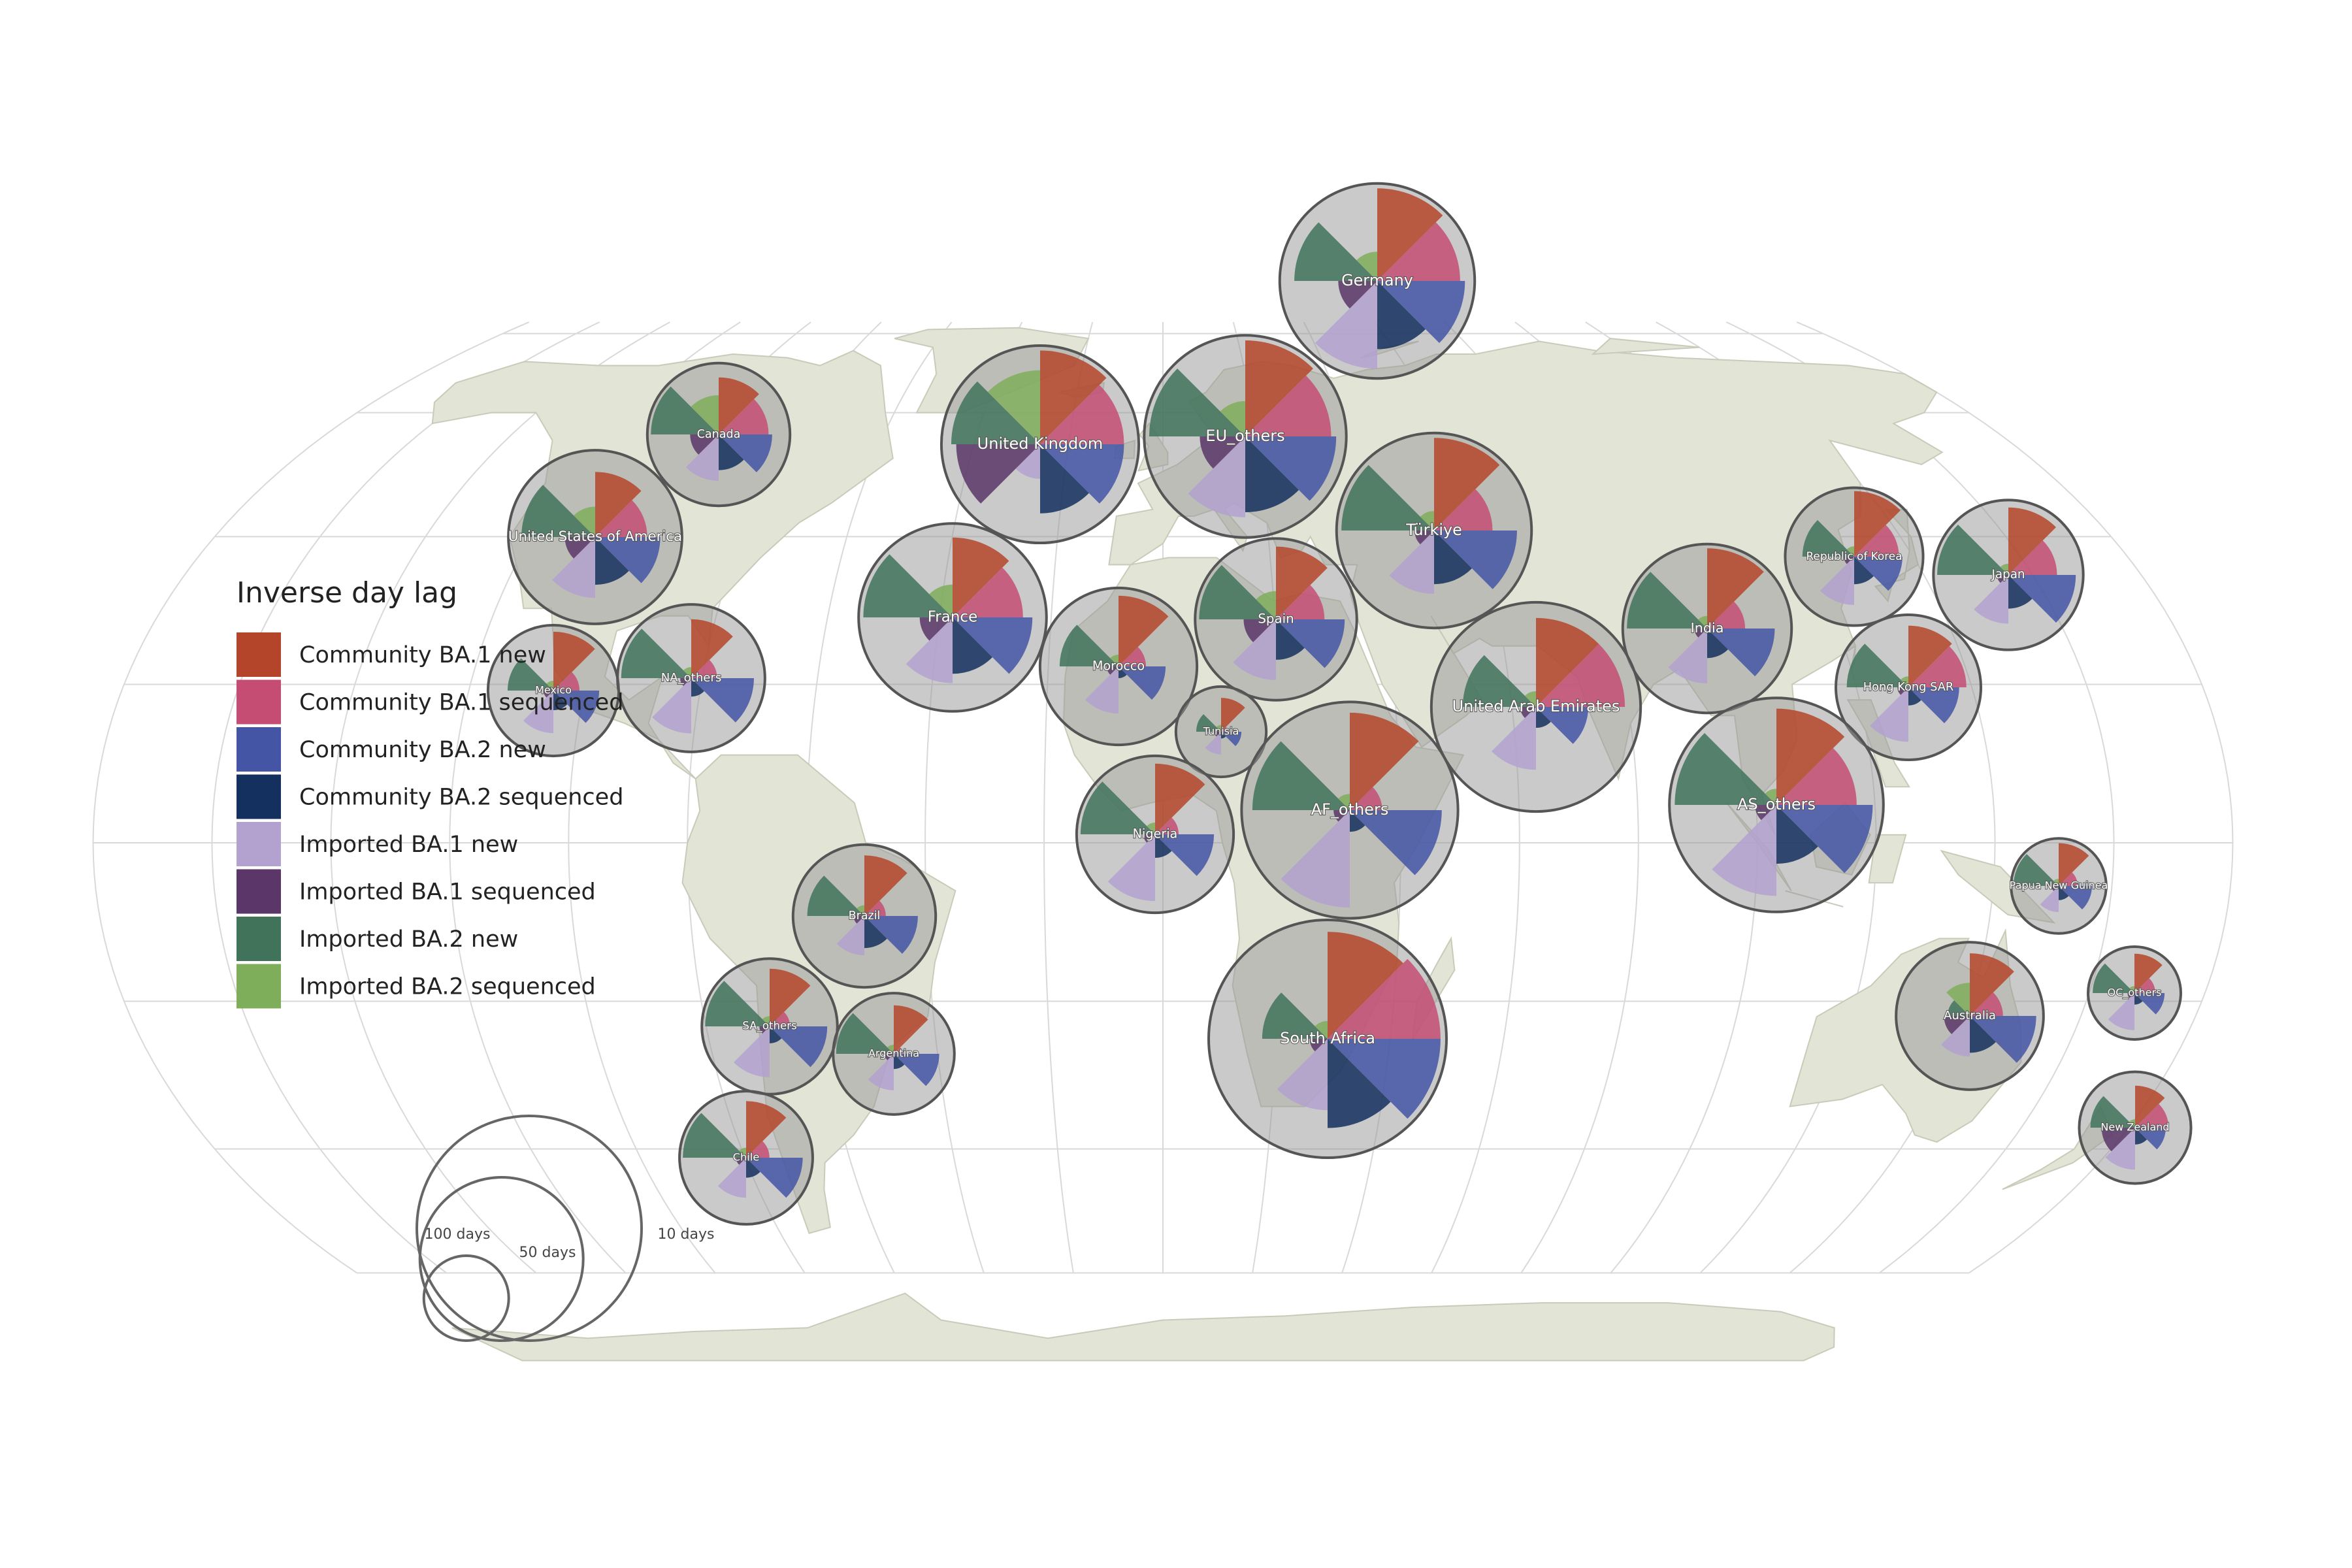 Image resolution: width=2352 pixels, height=1568 pixels. I want to click on region-glyph-australia: Australia, so click(1970, 1016).